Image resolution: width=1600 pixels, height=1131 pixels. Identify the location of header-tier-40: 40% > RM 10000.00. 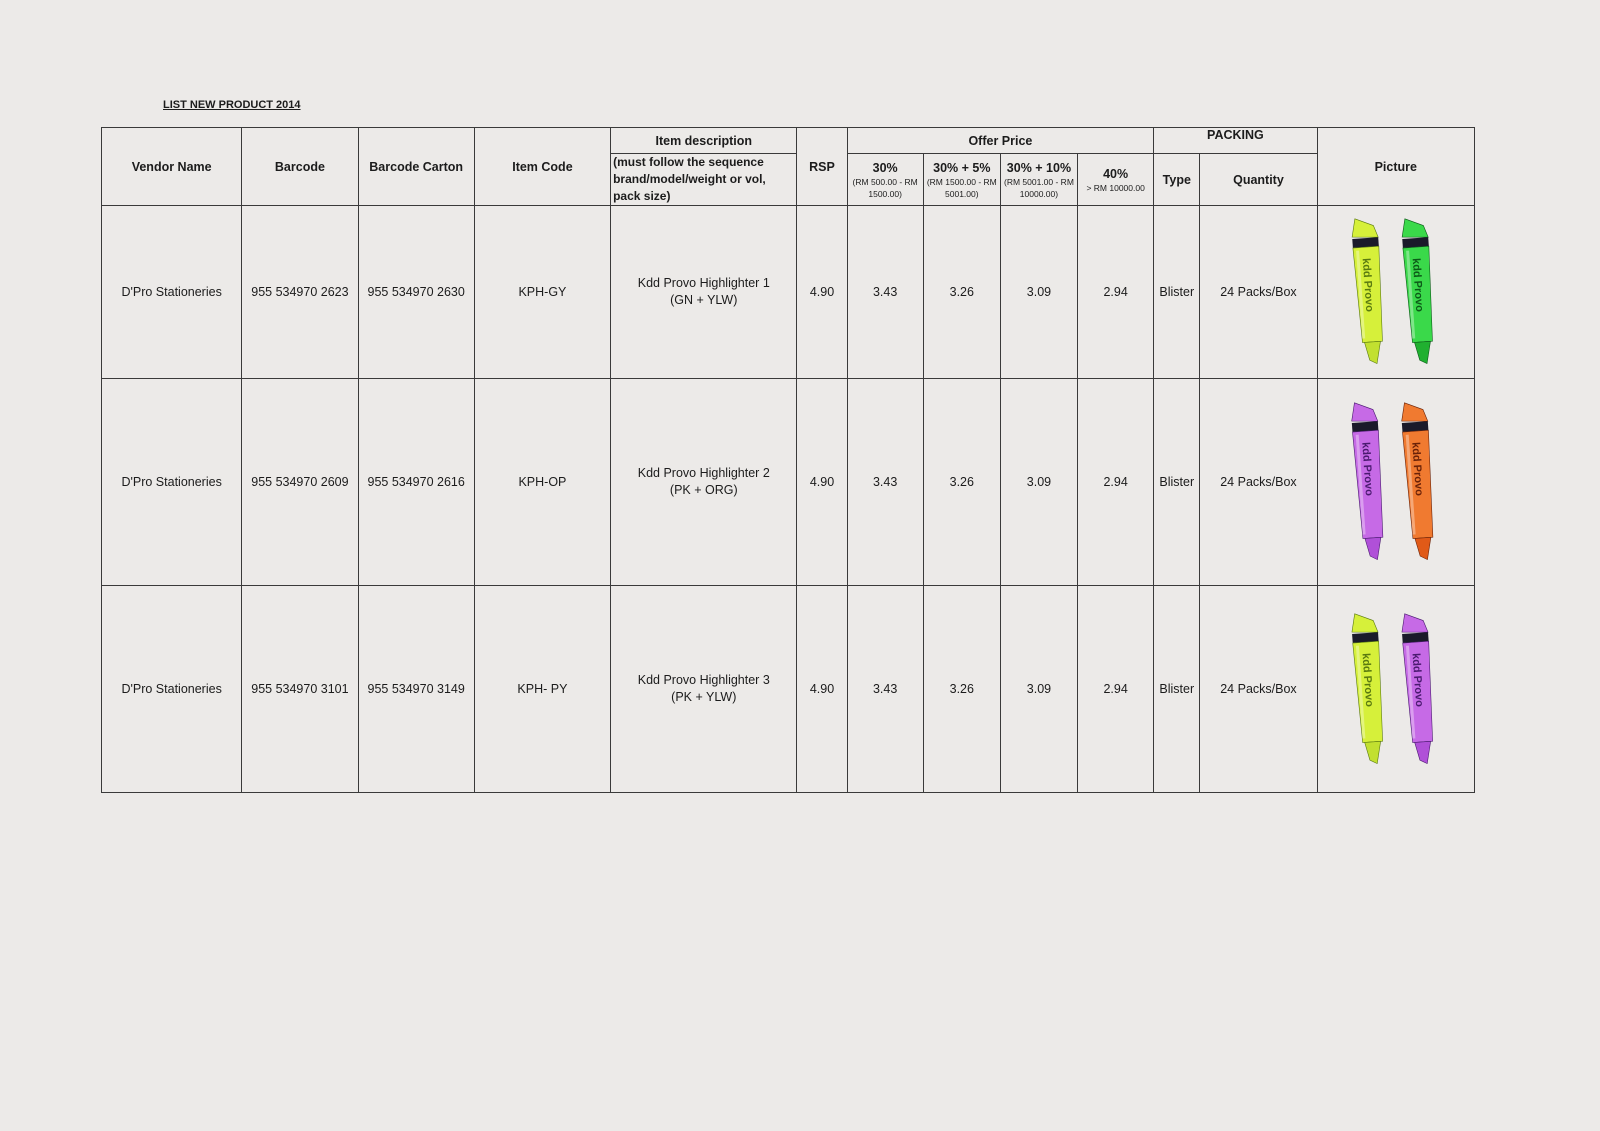
(1116, 179).